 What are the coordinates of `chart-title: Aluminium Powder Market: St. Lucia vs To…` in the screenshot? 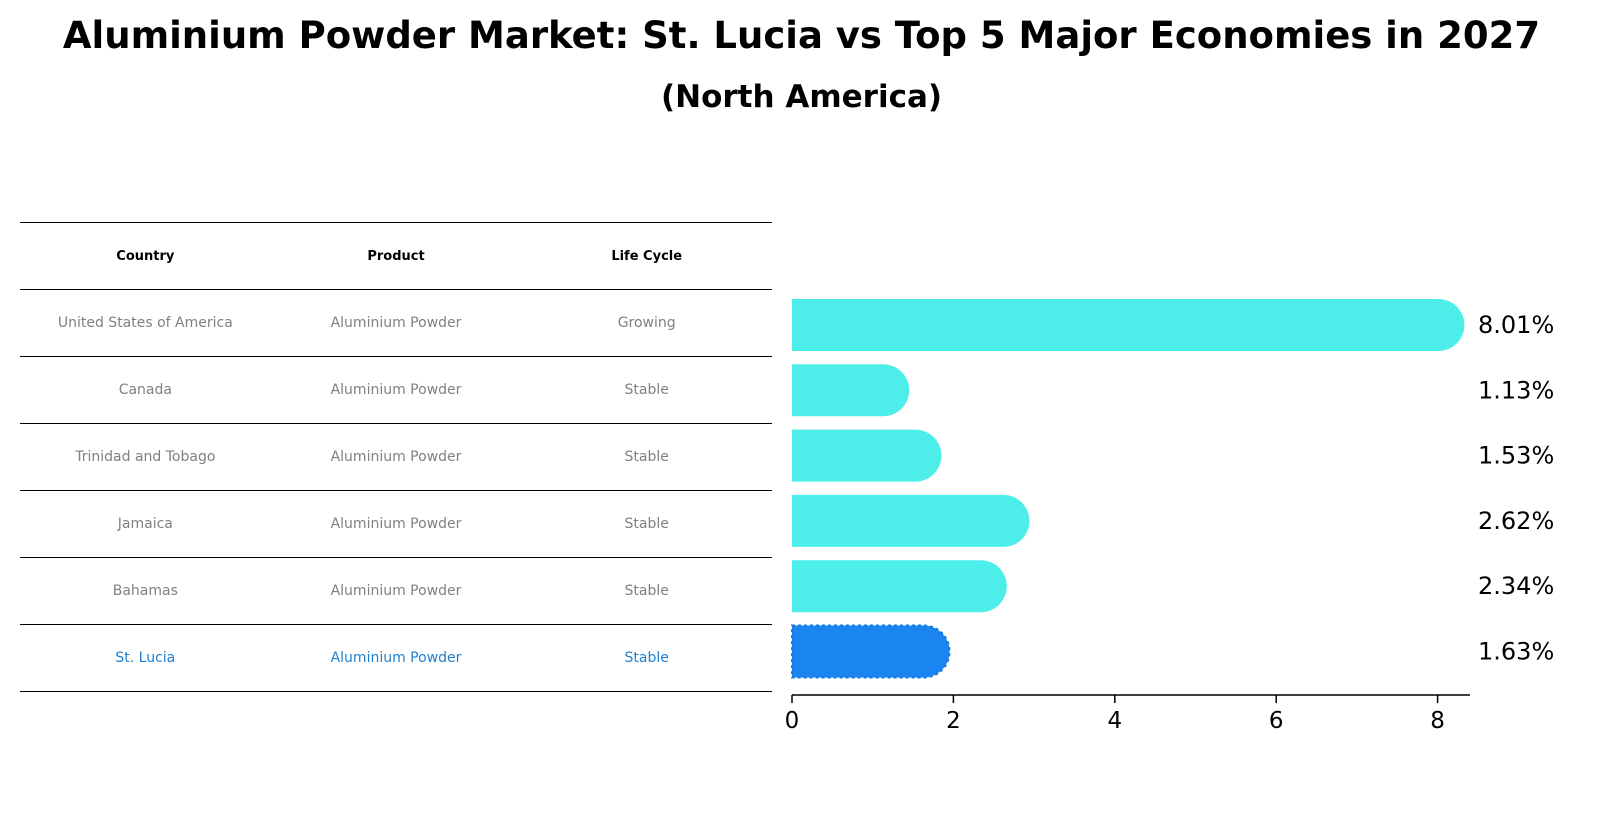 It's located at (801, 35).